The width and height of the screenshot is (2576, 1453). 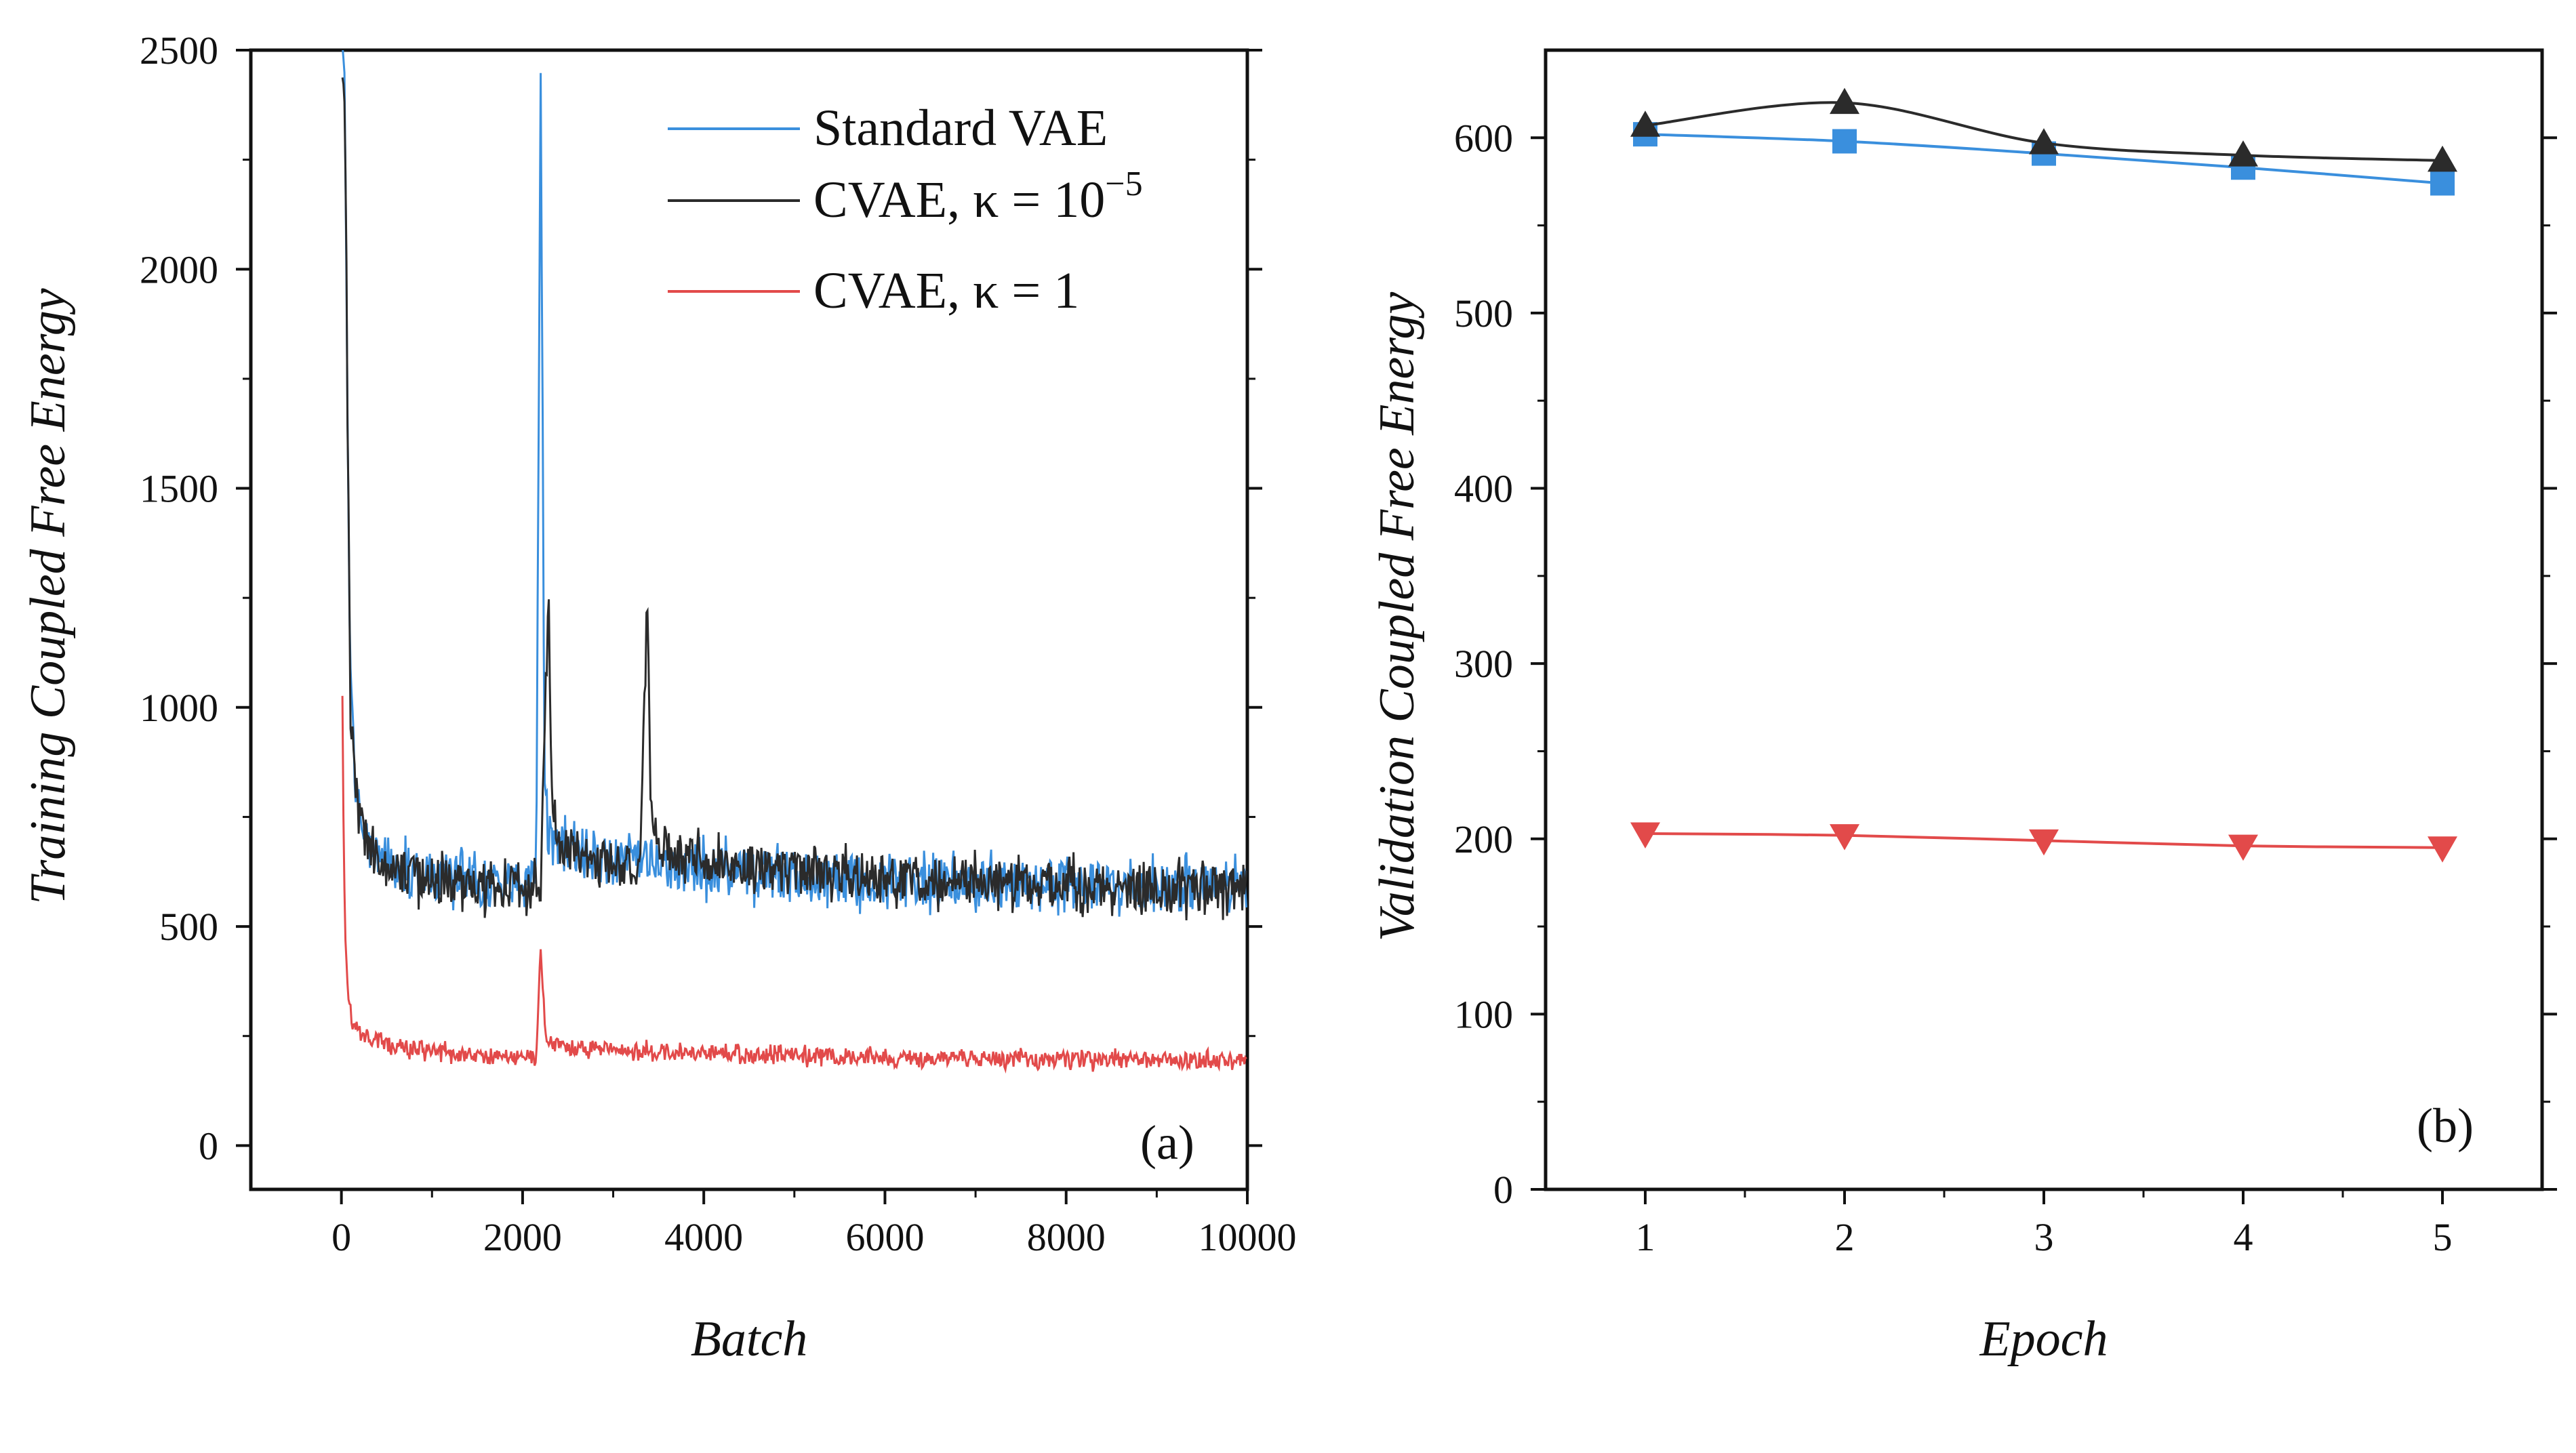 What do you see at coordinates (1167, 1143) in the screenshot?
I see `panel-a-tag: (a)` at bounding box center [1167, 1143].